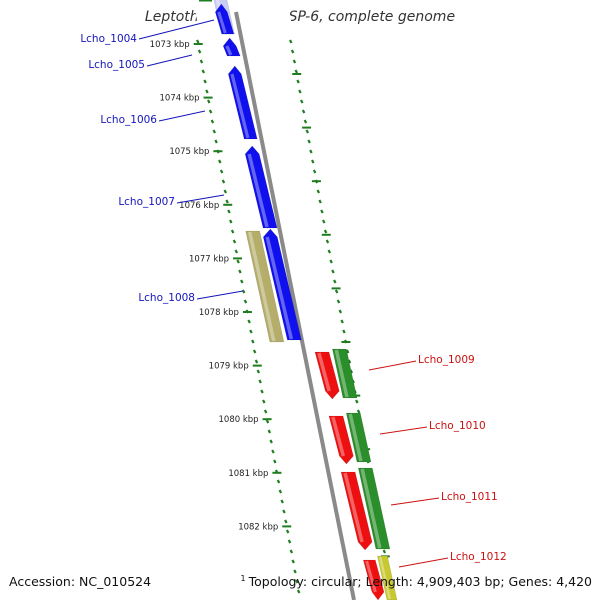 Image resolution: width=600 pixels, height=600 pixels. What do you see at coordinates (108, 39) in the screenshot?
I see `forward-gene-label: Lcho_1004` at bounding box center [108, 39].